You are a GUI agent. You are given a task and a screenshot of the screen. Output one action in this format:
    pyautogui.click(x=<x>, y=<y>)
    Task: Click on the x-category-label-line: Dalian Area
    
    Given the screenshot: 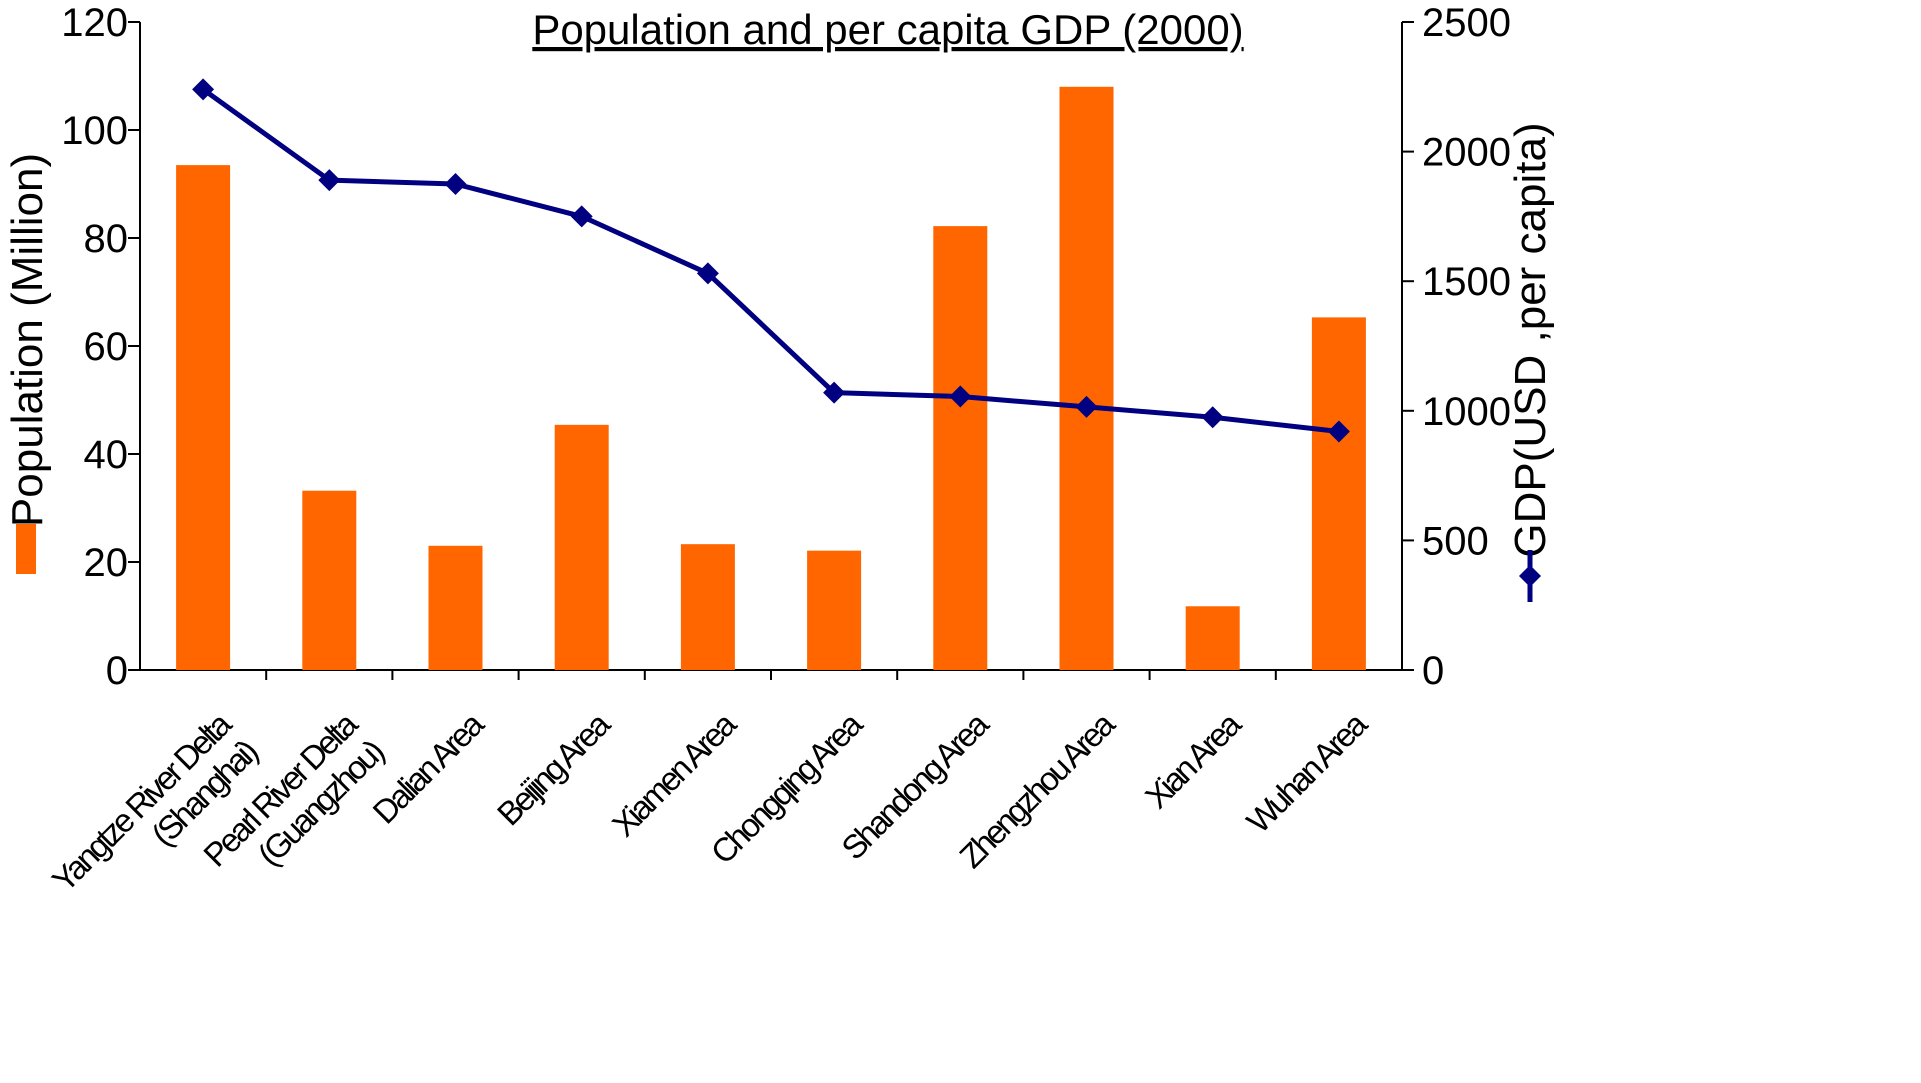 What is the action you would take?
    pyautogui.click(x=428, y=768)
    